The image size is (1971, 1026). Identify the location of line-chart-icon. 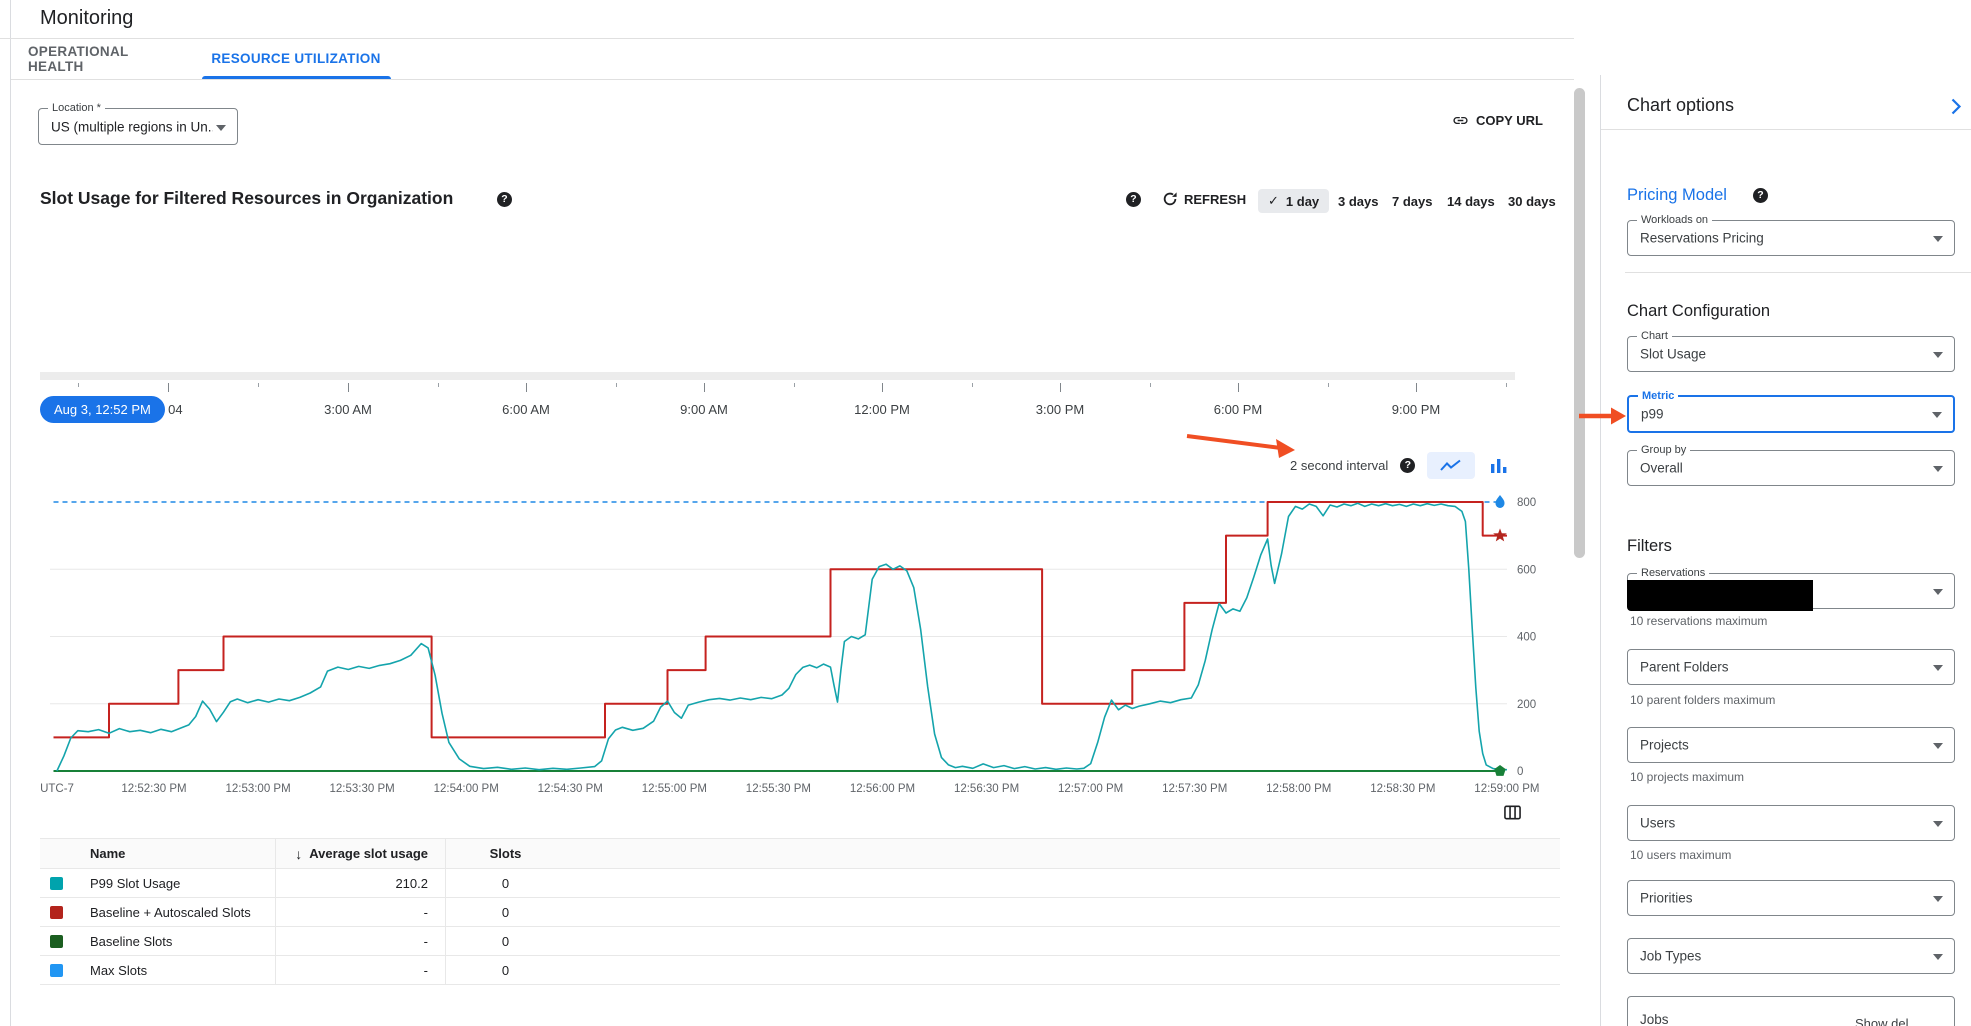
(1450, 465).